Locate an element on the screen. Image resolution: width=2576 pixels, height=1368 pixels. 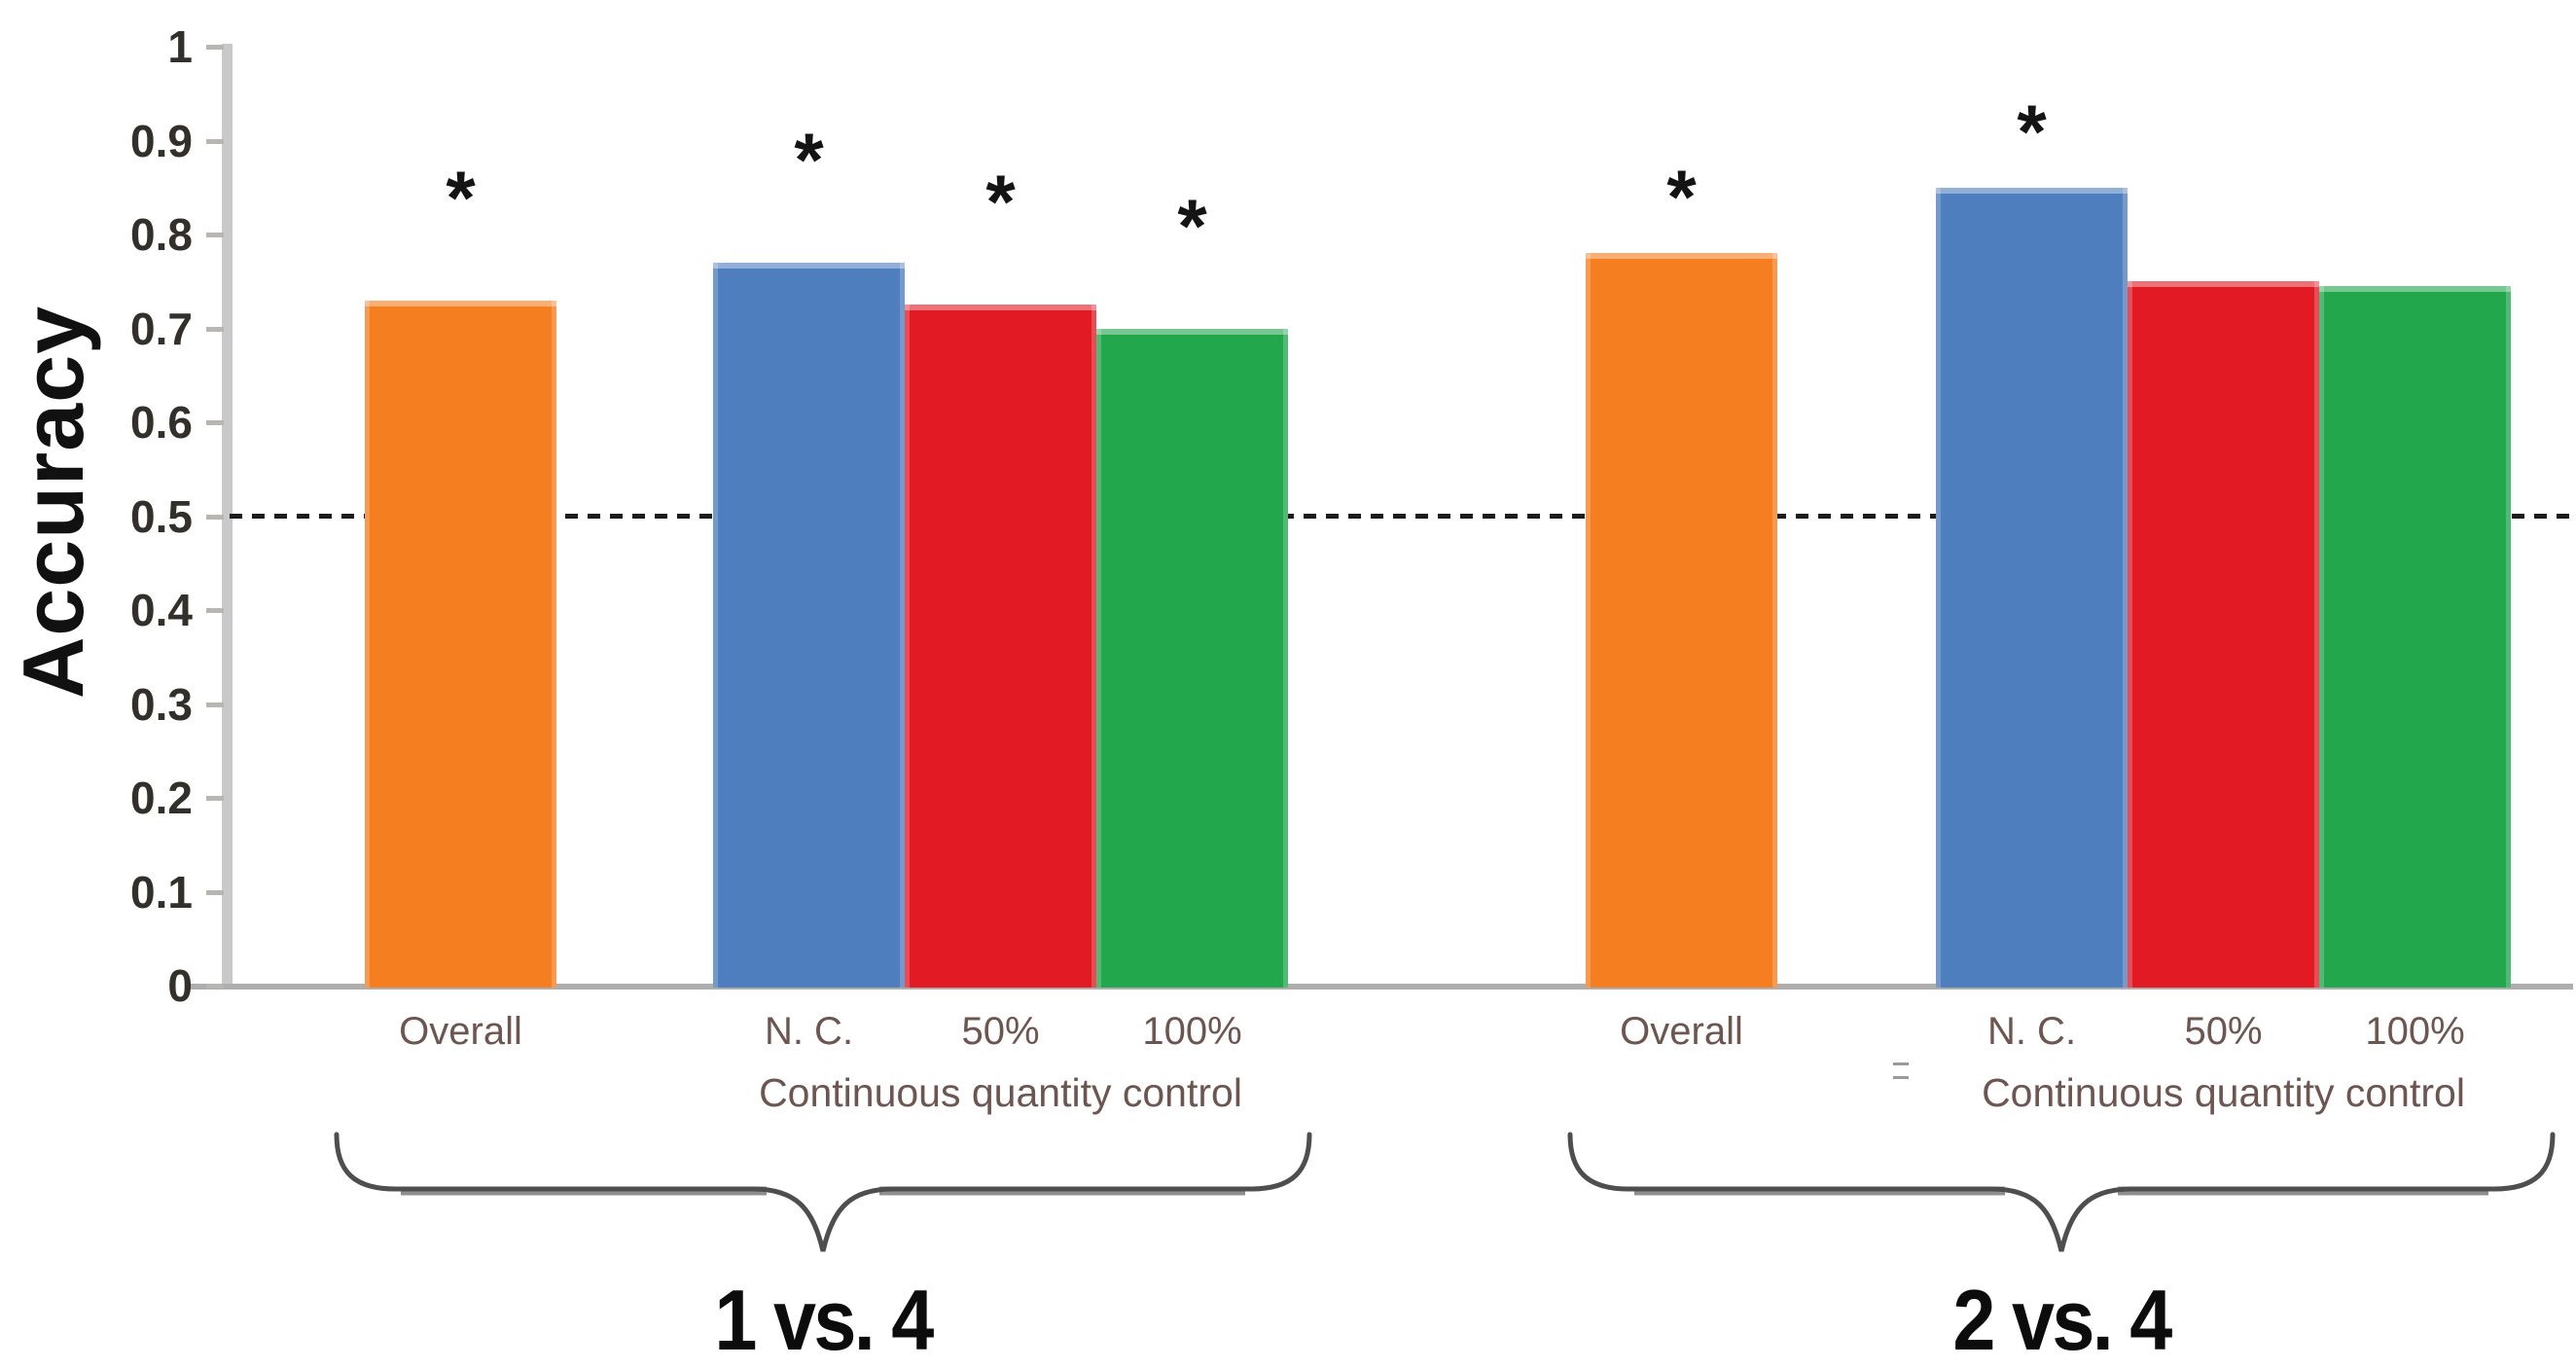
chance-level-dashed-line is located at coordinates (1402, 516).